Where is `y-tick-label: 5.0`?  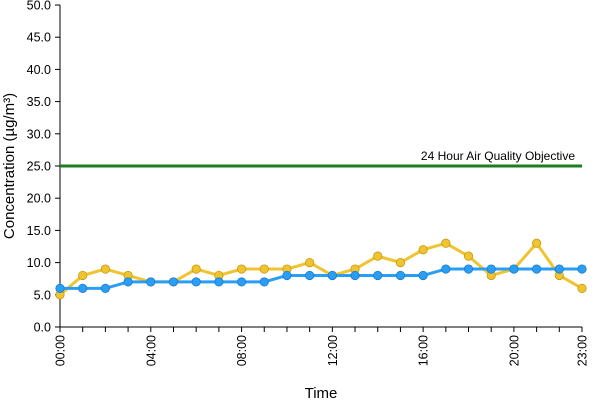 y-tick-label: 5.0 is located at coordinates (42, 295).